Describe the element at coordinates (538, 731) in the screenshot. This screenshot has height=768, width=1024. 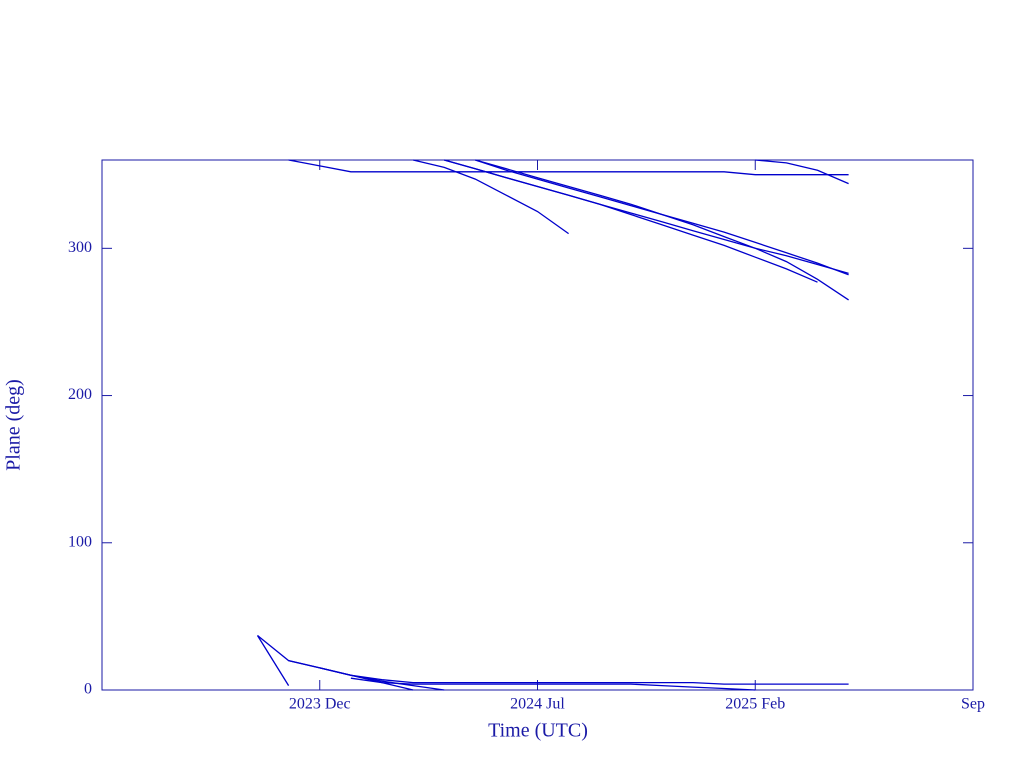
I see `x-axis-title: Time (UTC)` at that location.